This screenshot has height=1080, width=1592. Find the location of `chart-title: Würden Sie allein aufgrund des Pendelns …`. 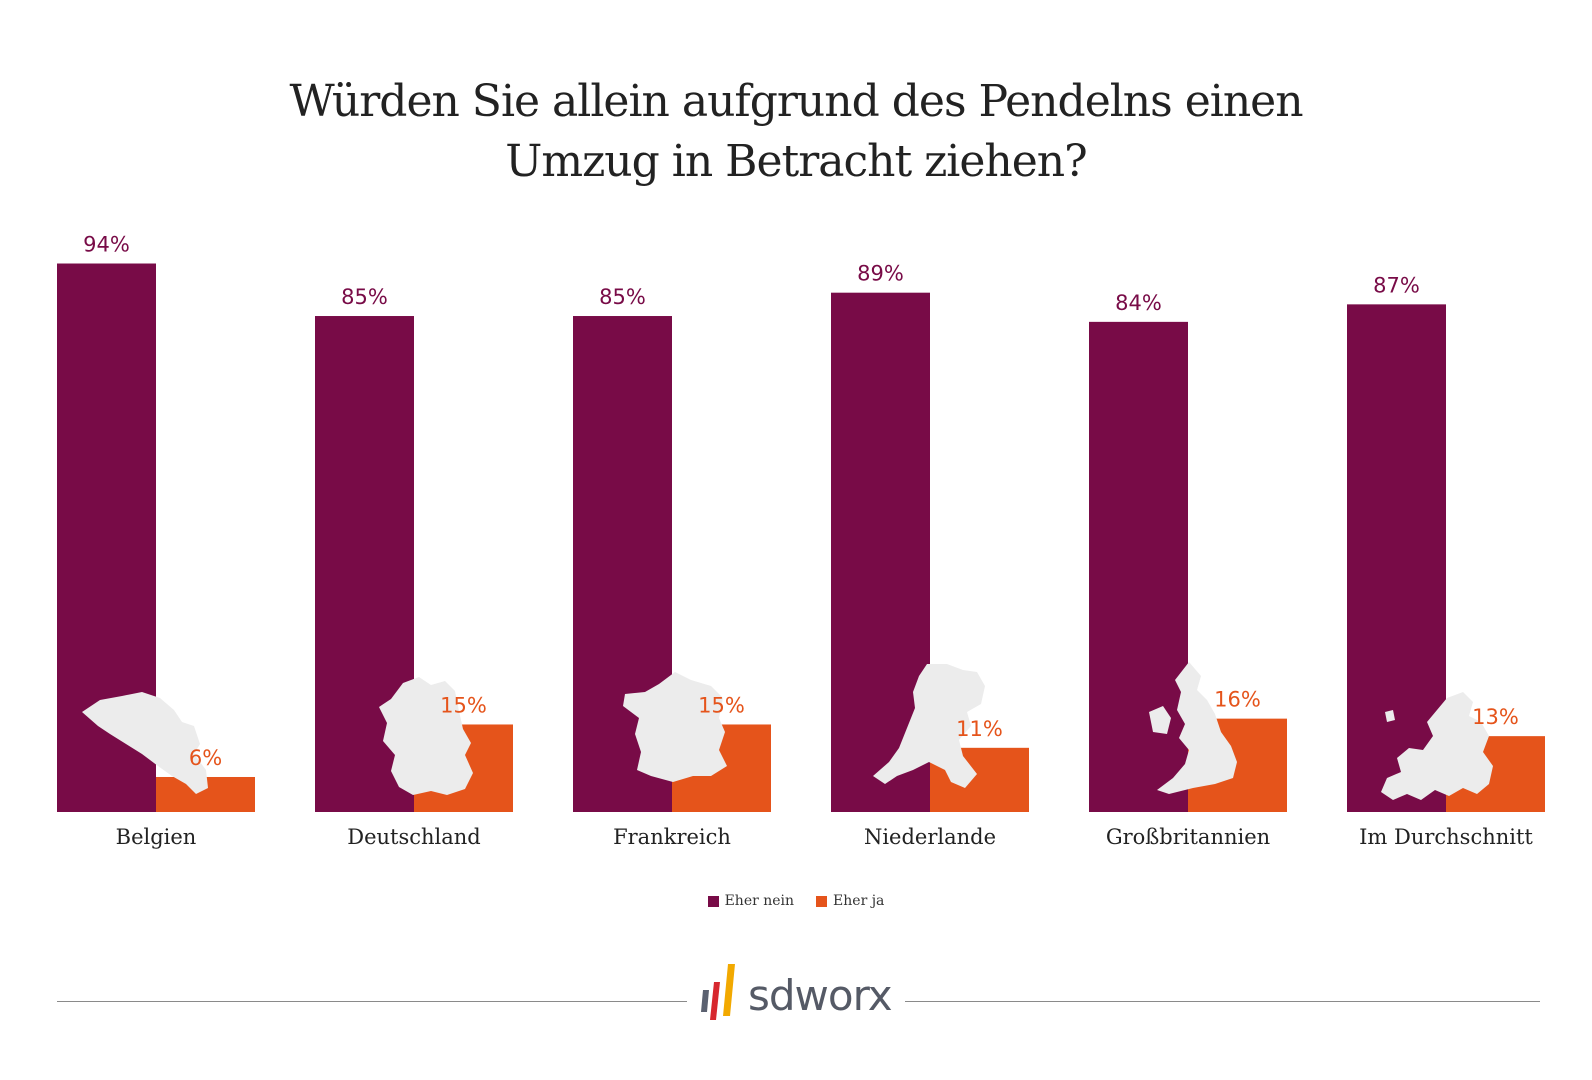

chart-title: Würden Sie allein aufgrund des Pendelns … is located at coordinates (796, 132).